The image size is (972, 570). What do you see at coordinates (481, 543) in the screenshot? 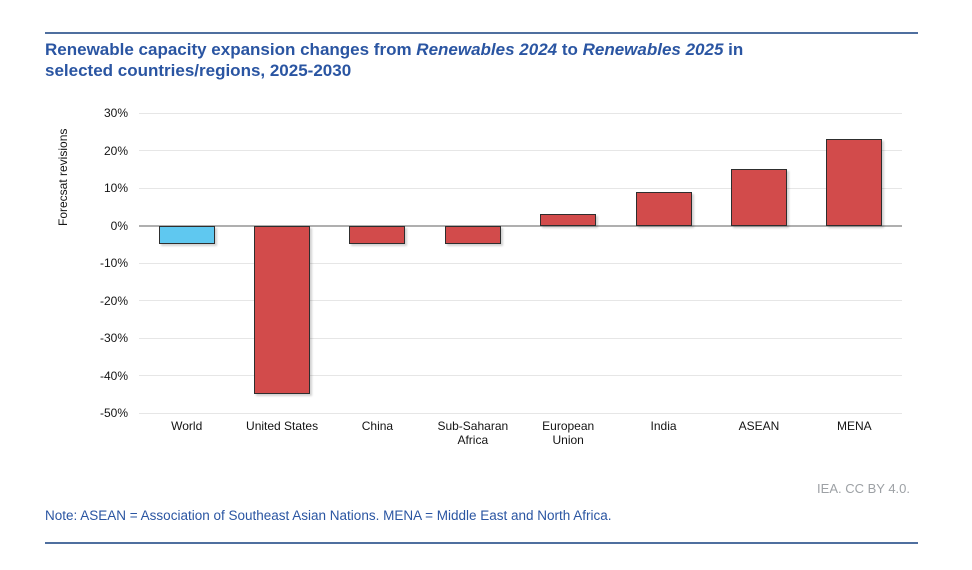
I see `bottom-divider-rule` at bounding box center [481, 543].